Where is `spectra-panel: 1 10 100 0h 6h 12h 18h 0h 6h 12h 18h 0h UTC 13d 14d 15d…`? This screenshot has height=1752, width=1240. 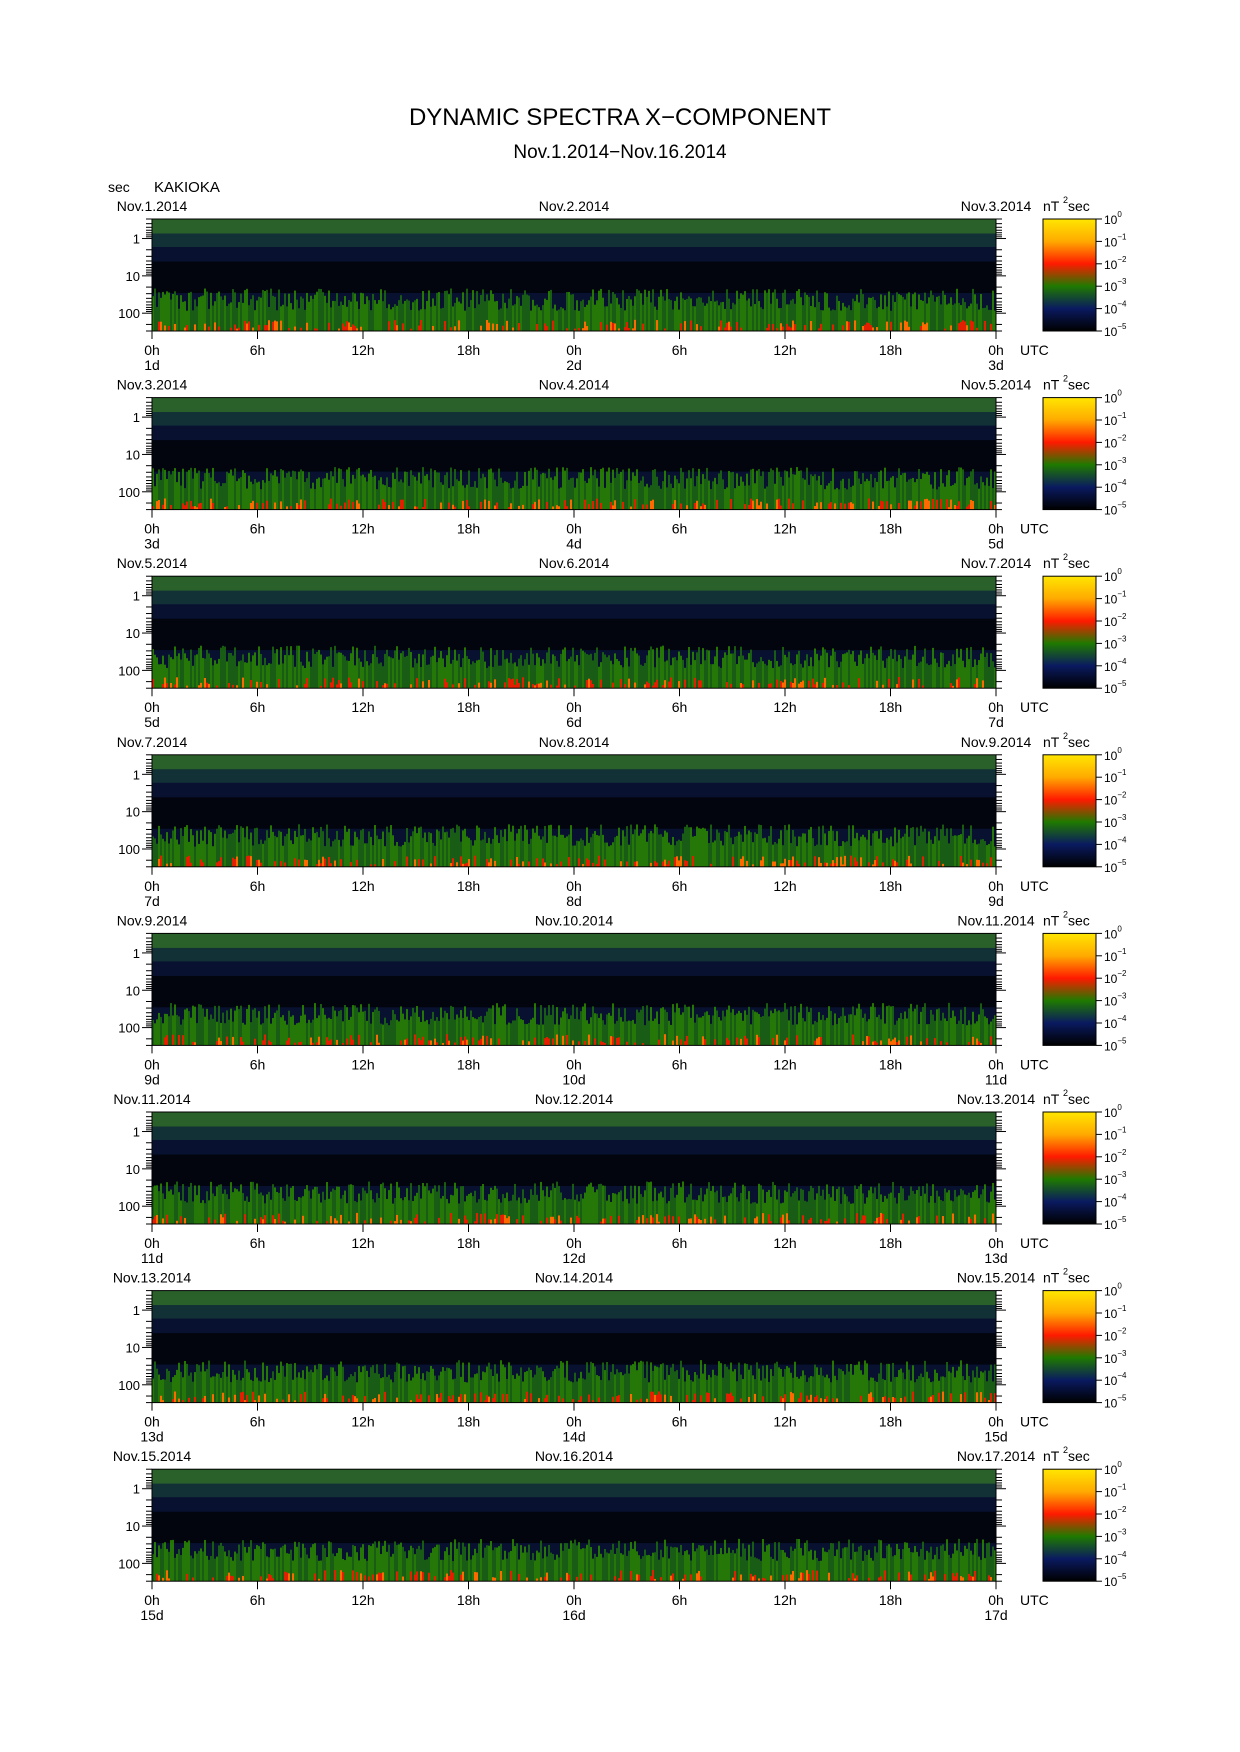
spectra-panel: 1 10 100 0h 6h 12h 18h 0h 6h 12h 18h 0h UTC 13d 14d 15d… is located at coordinates (620, 1356).